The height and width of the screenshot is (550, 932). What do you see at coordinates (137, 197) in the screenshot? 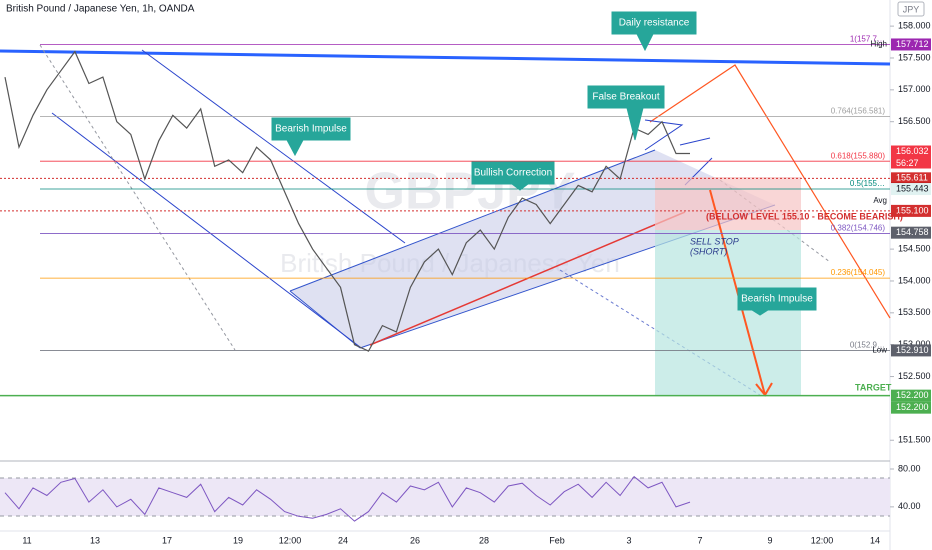
I see `fib-trend` at bounding box center [137, 197].